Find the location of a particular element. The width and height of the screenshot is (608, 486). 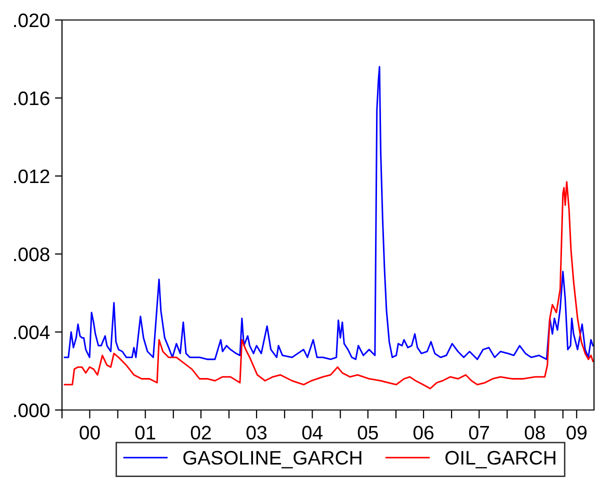

x-tick-label: 03 is located at coordinates (256, 433).